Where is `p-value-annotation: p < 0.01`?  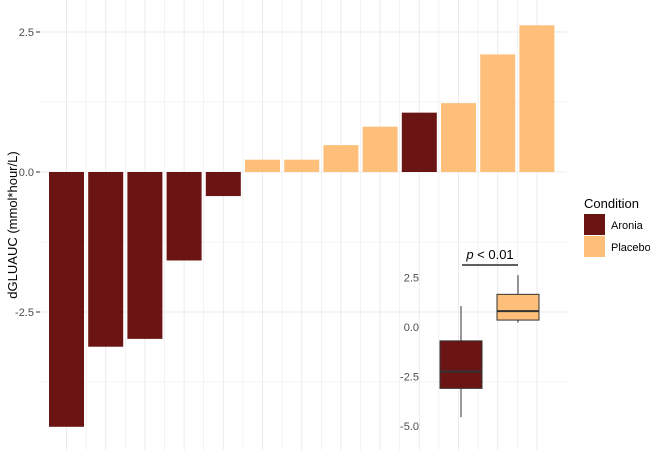 p-value-annotation: p < 0.01 is located at coordinates (489, 254).